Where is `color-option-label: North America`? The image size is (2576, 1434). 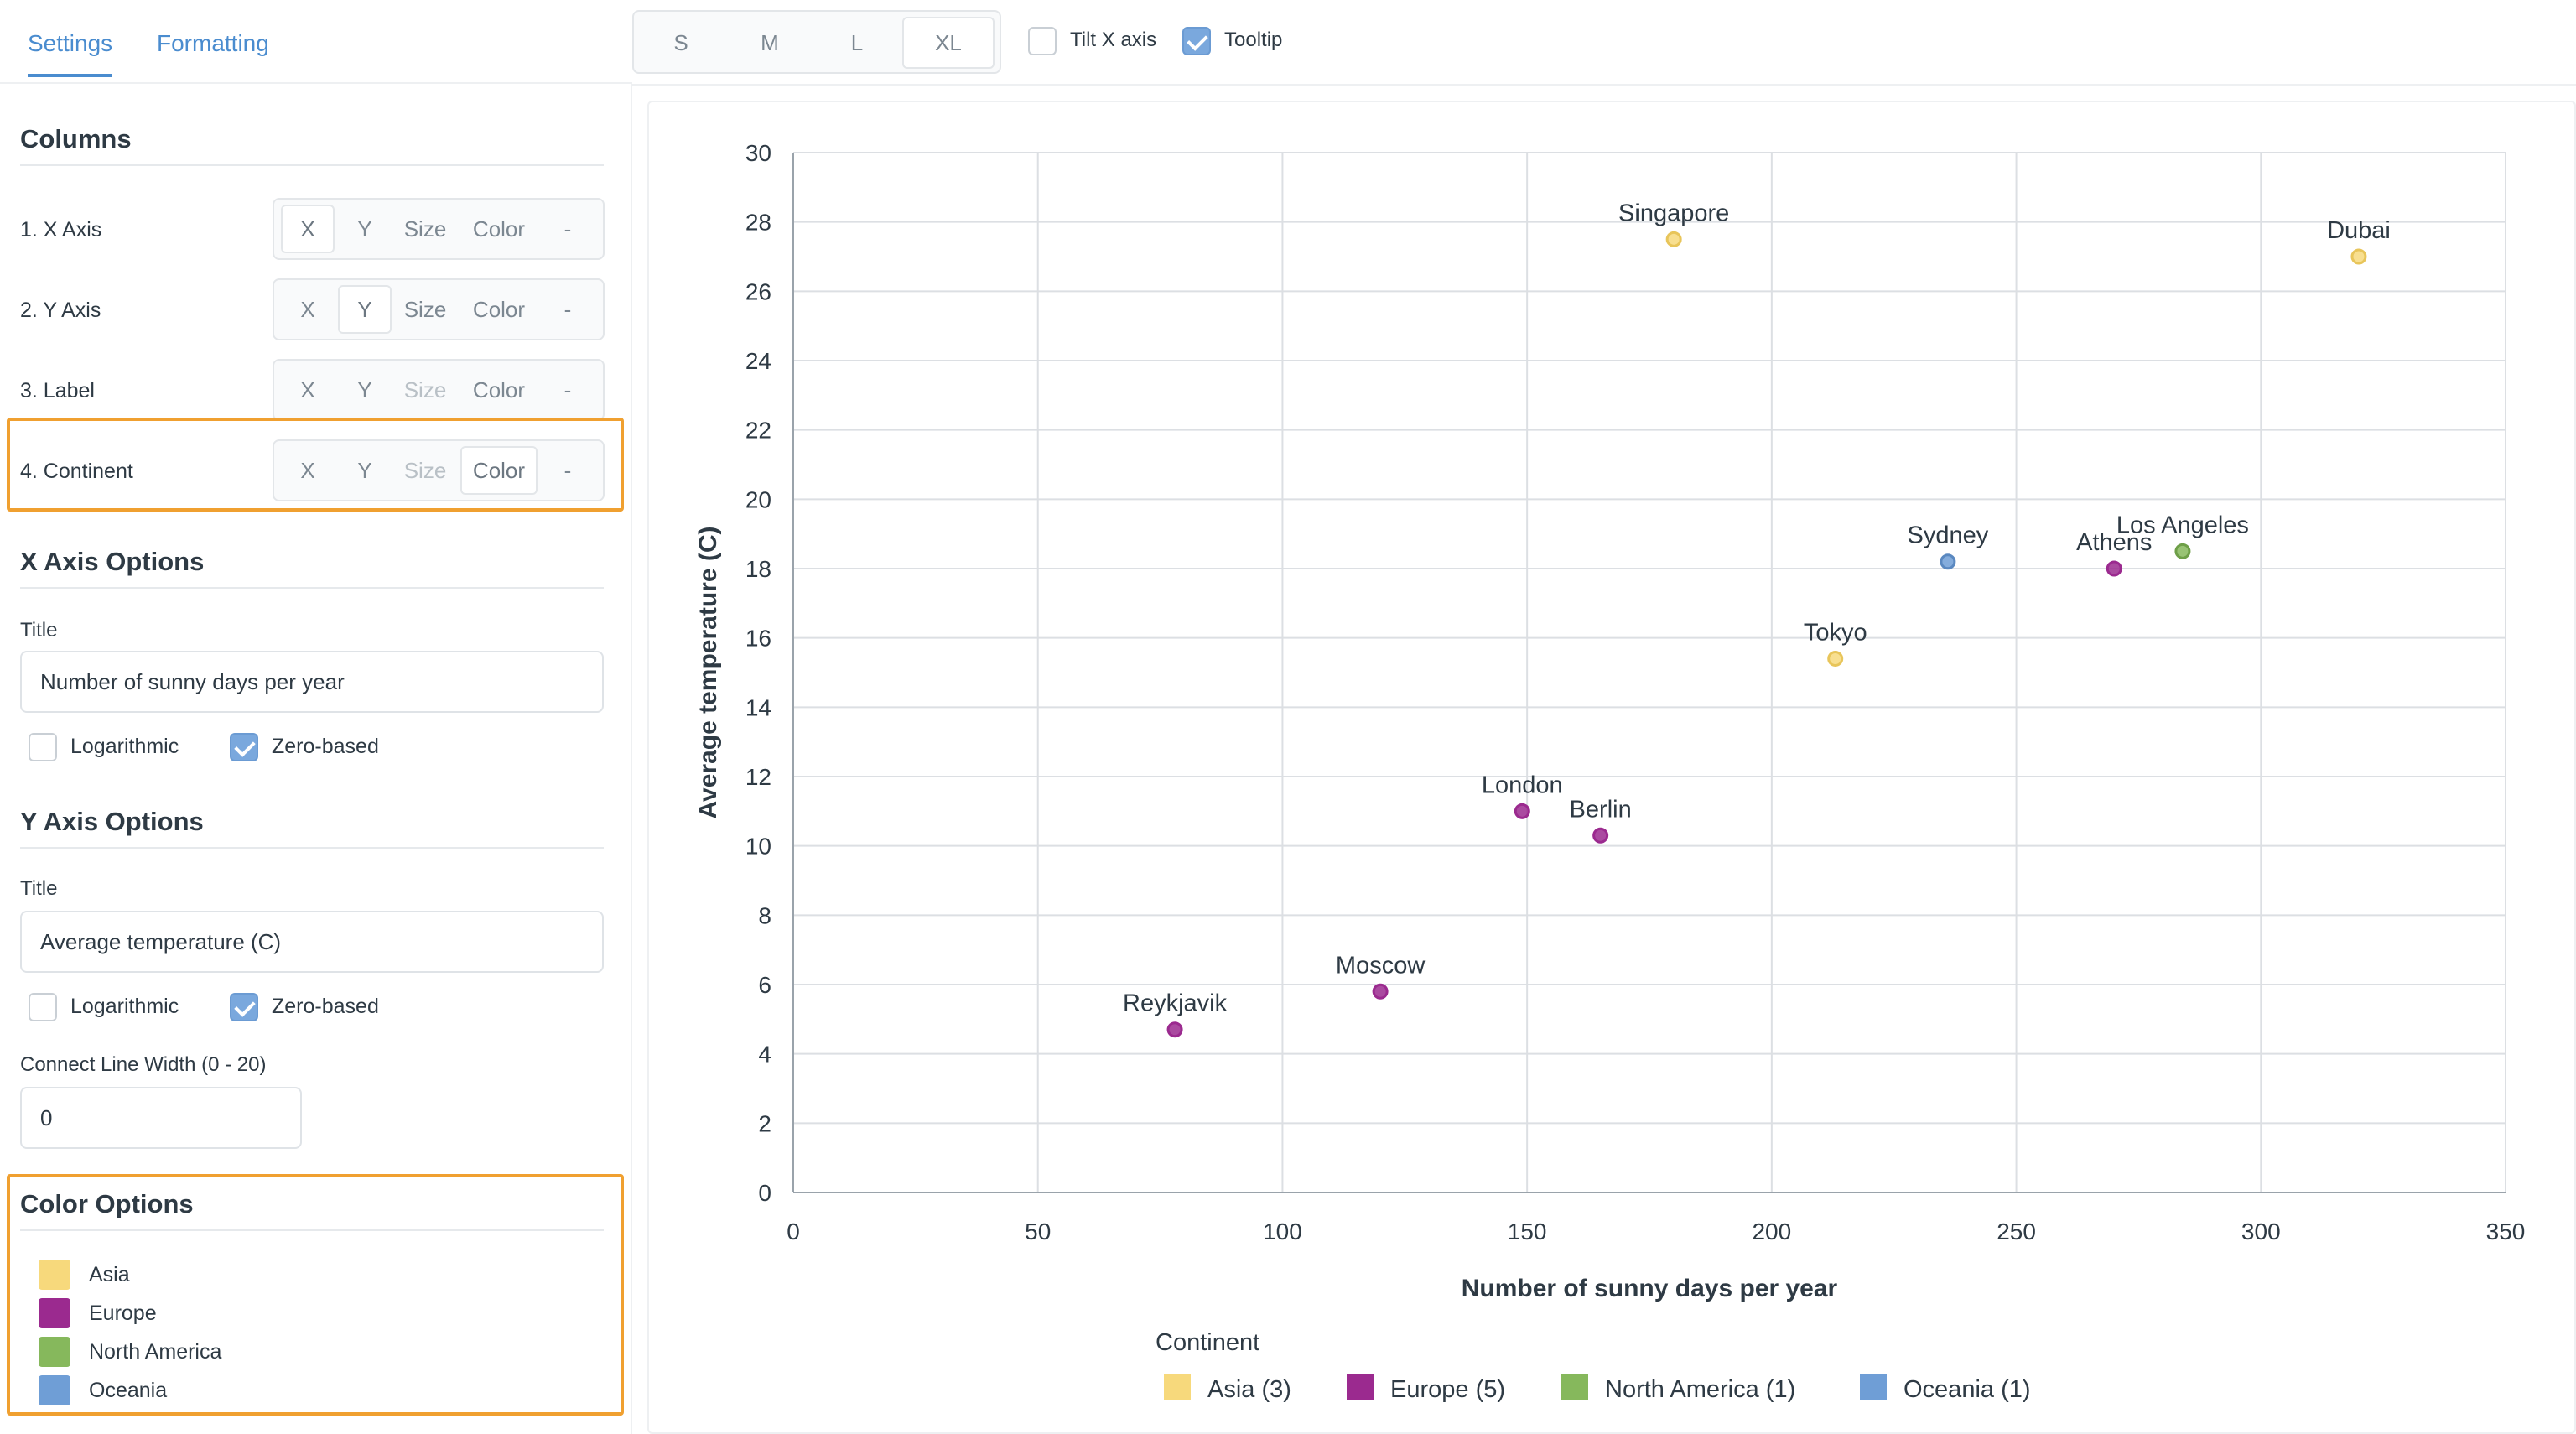 color-option-label: North America is located at coordinates (155, 1352).